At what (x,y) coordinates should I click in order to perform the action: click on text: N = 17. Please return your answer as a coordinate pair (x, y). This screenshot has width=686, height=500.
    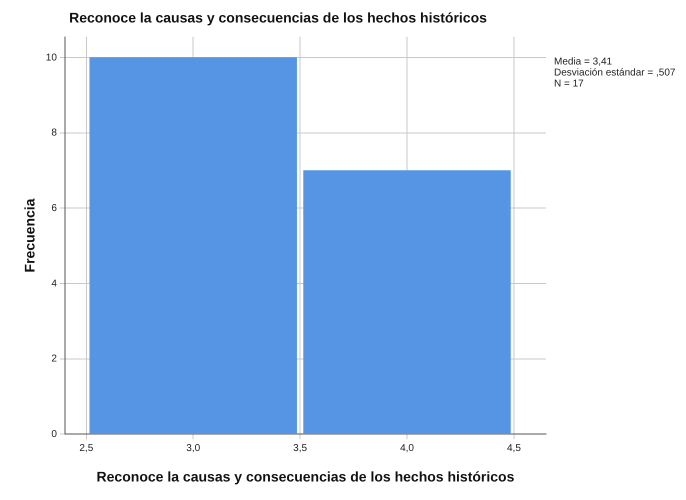
    Looking at the image, I should click on (569, 84).